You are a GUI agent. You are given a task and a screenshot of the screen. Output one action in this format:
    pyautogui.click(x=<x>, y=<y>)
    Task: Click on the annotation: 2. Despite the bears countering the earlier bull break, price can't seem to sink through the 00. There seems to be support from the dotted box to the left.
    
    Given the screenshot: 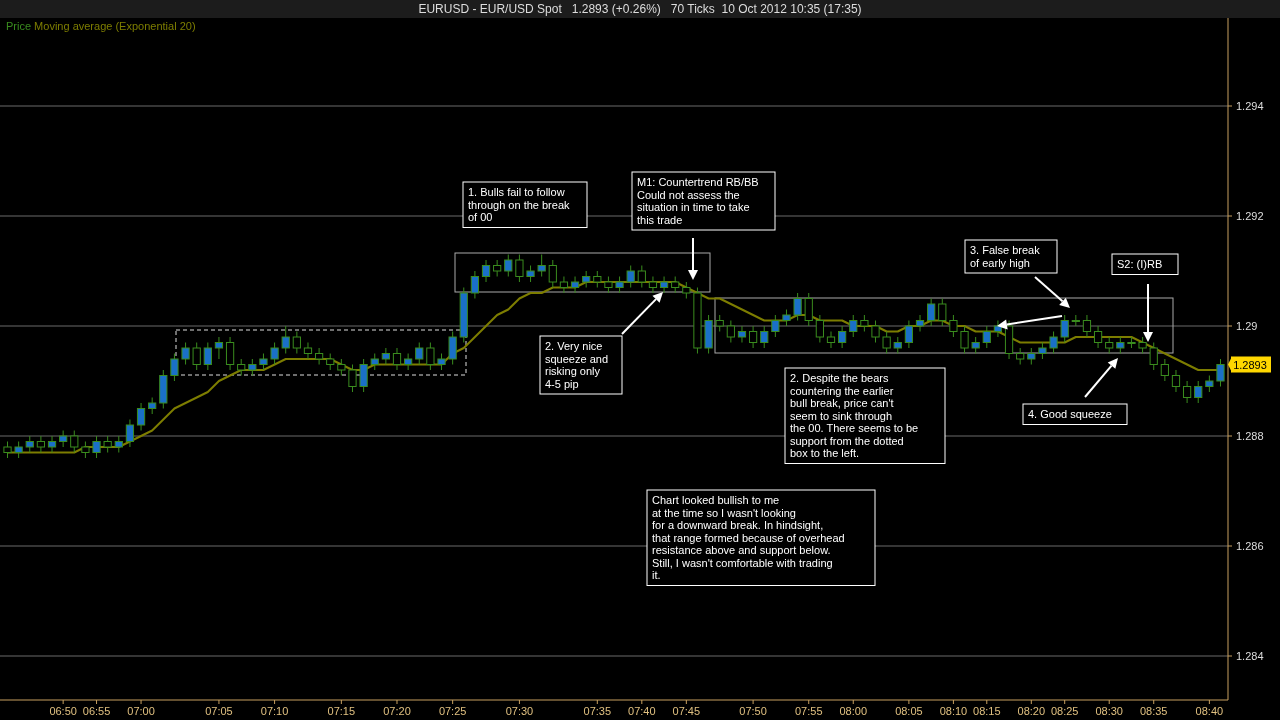 What is the action you would take?
    pyautogui.click(x=854, y=415)
    